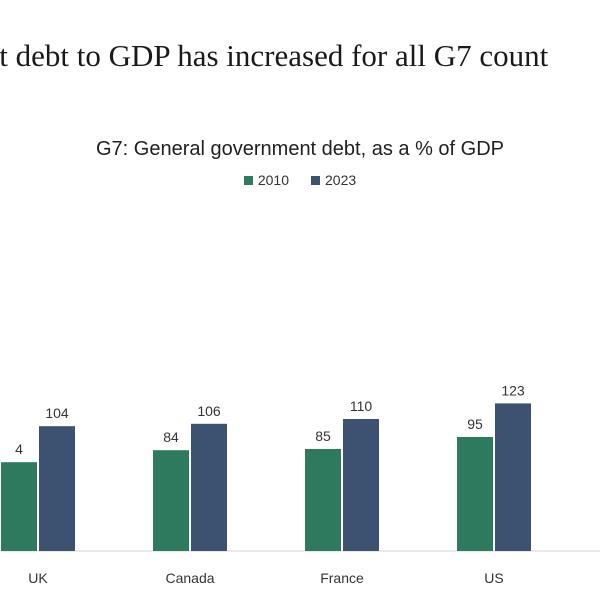 Image resolution: width=600 pixels, height=600 pixels. I want to click on legend-swatch-2010, so click(248, 180).